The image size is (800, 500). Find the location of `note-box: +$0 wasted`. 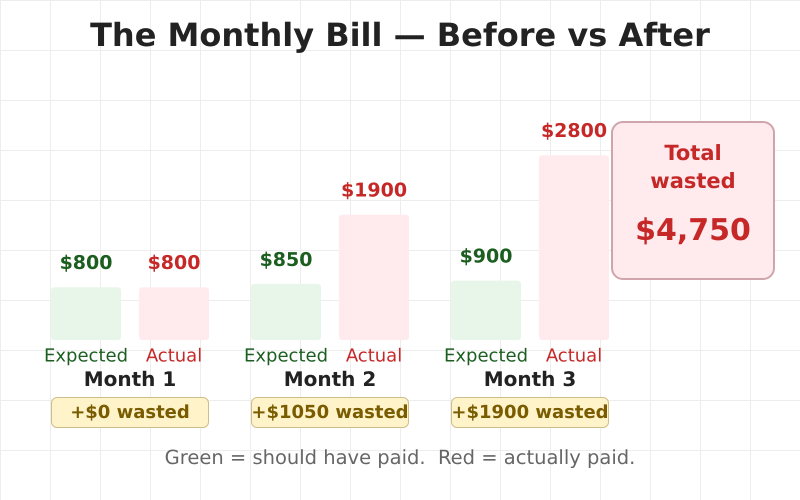

note-box: +$0 wasted is located at coordinates (130, 412).